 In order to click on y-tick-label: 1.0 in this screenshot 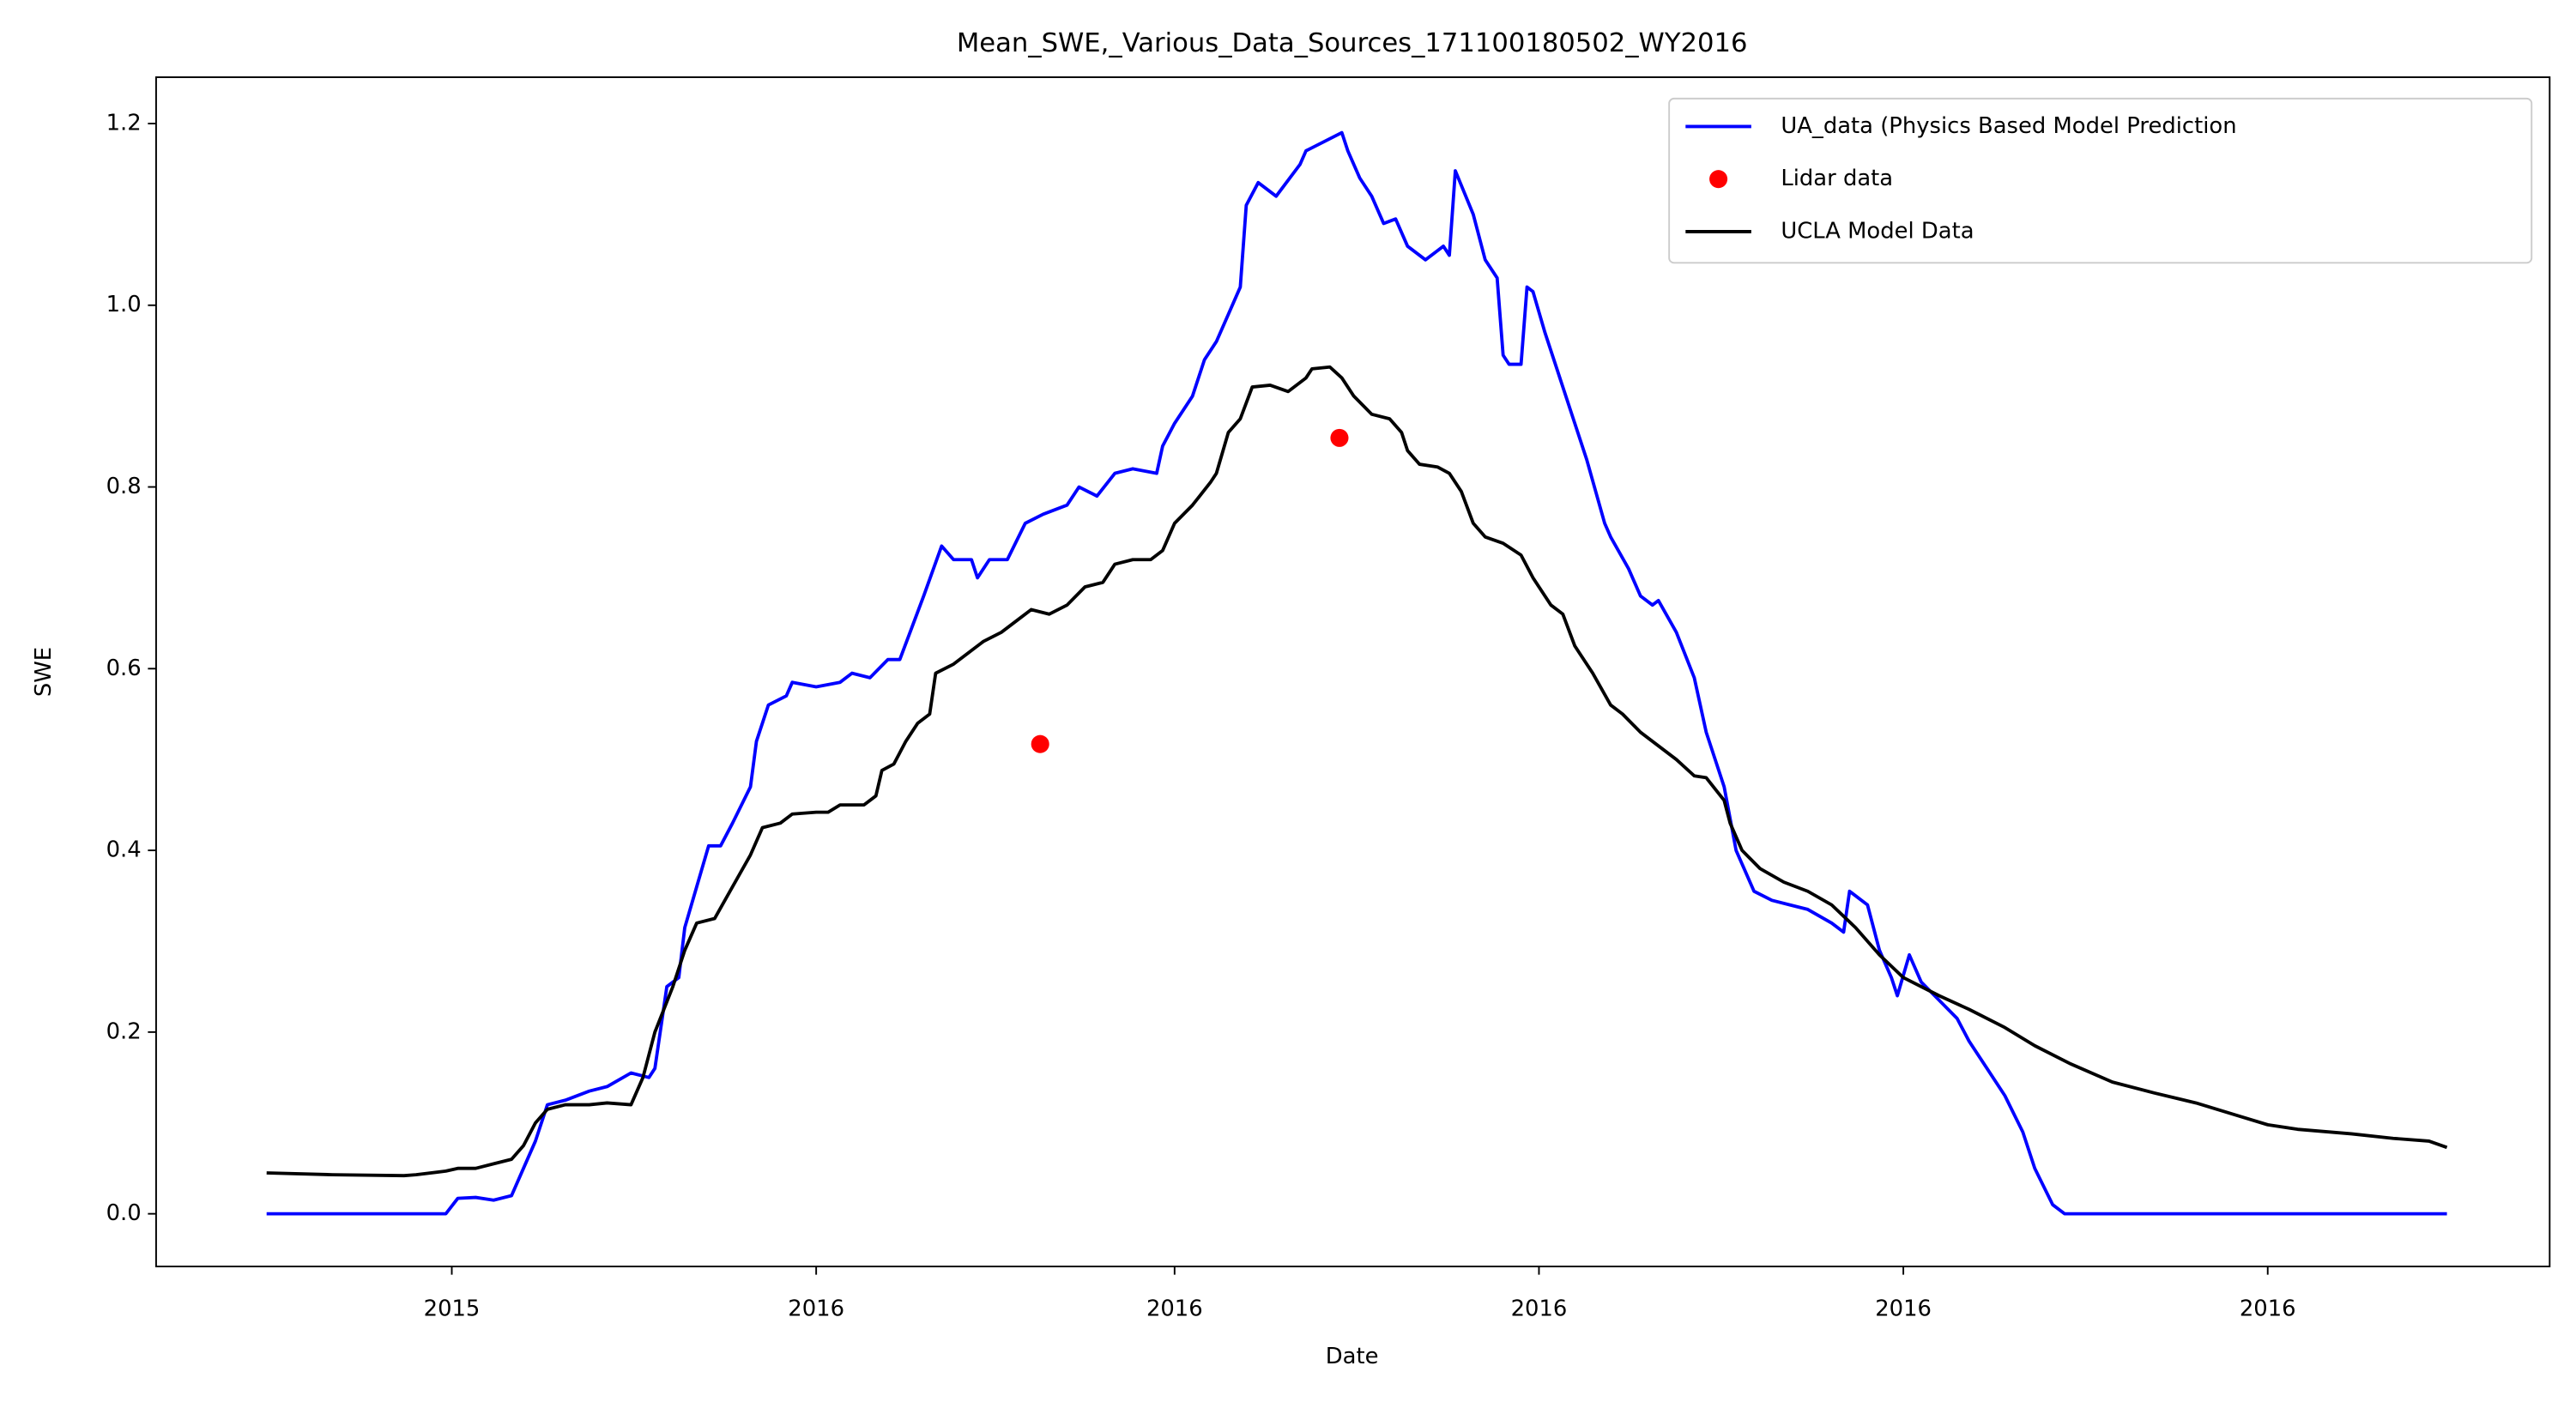, I will do `click(124, 304)`.